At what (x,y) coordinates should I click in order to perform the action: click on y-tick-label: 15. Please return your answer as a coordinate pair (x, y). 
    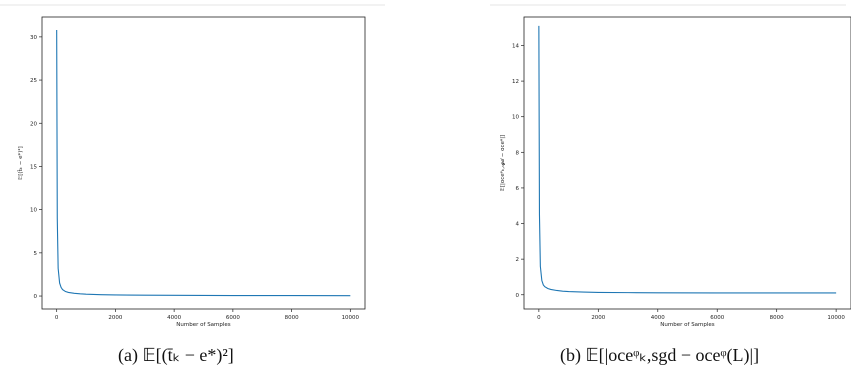
    Looking at the image, I should click on (33, 167).